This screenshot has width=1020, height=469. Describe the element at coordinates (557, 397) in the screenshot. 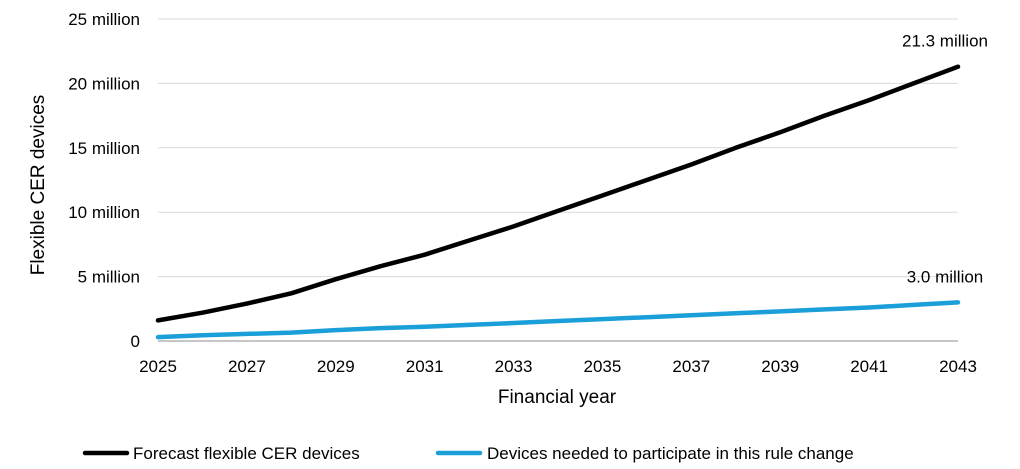

I see `x-axis-title: Financial year` at that location.